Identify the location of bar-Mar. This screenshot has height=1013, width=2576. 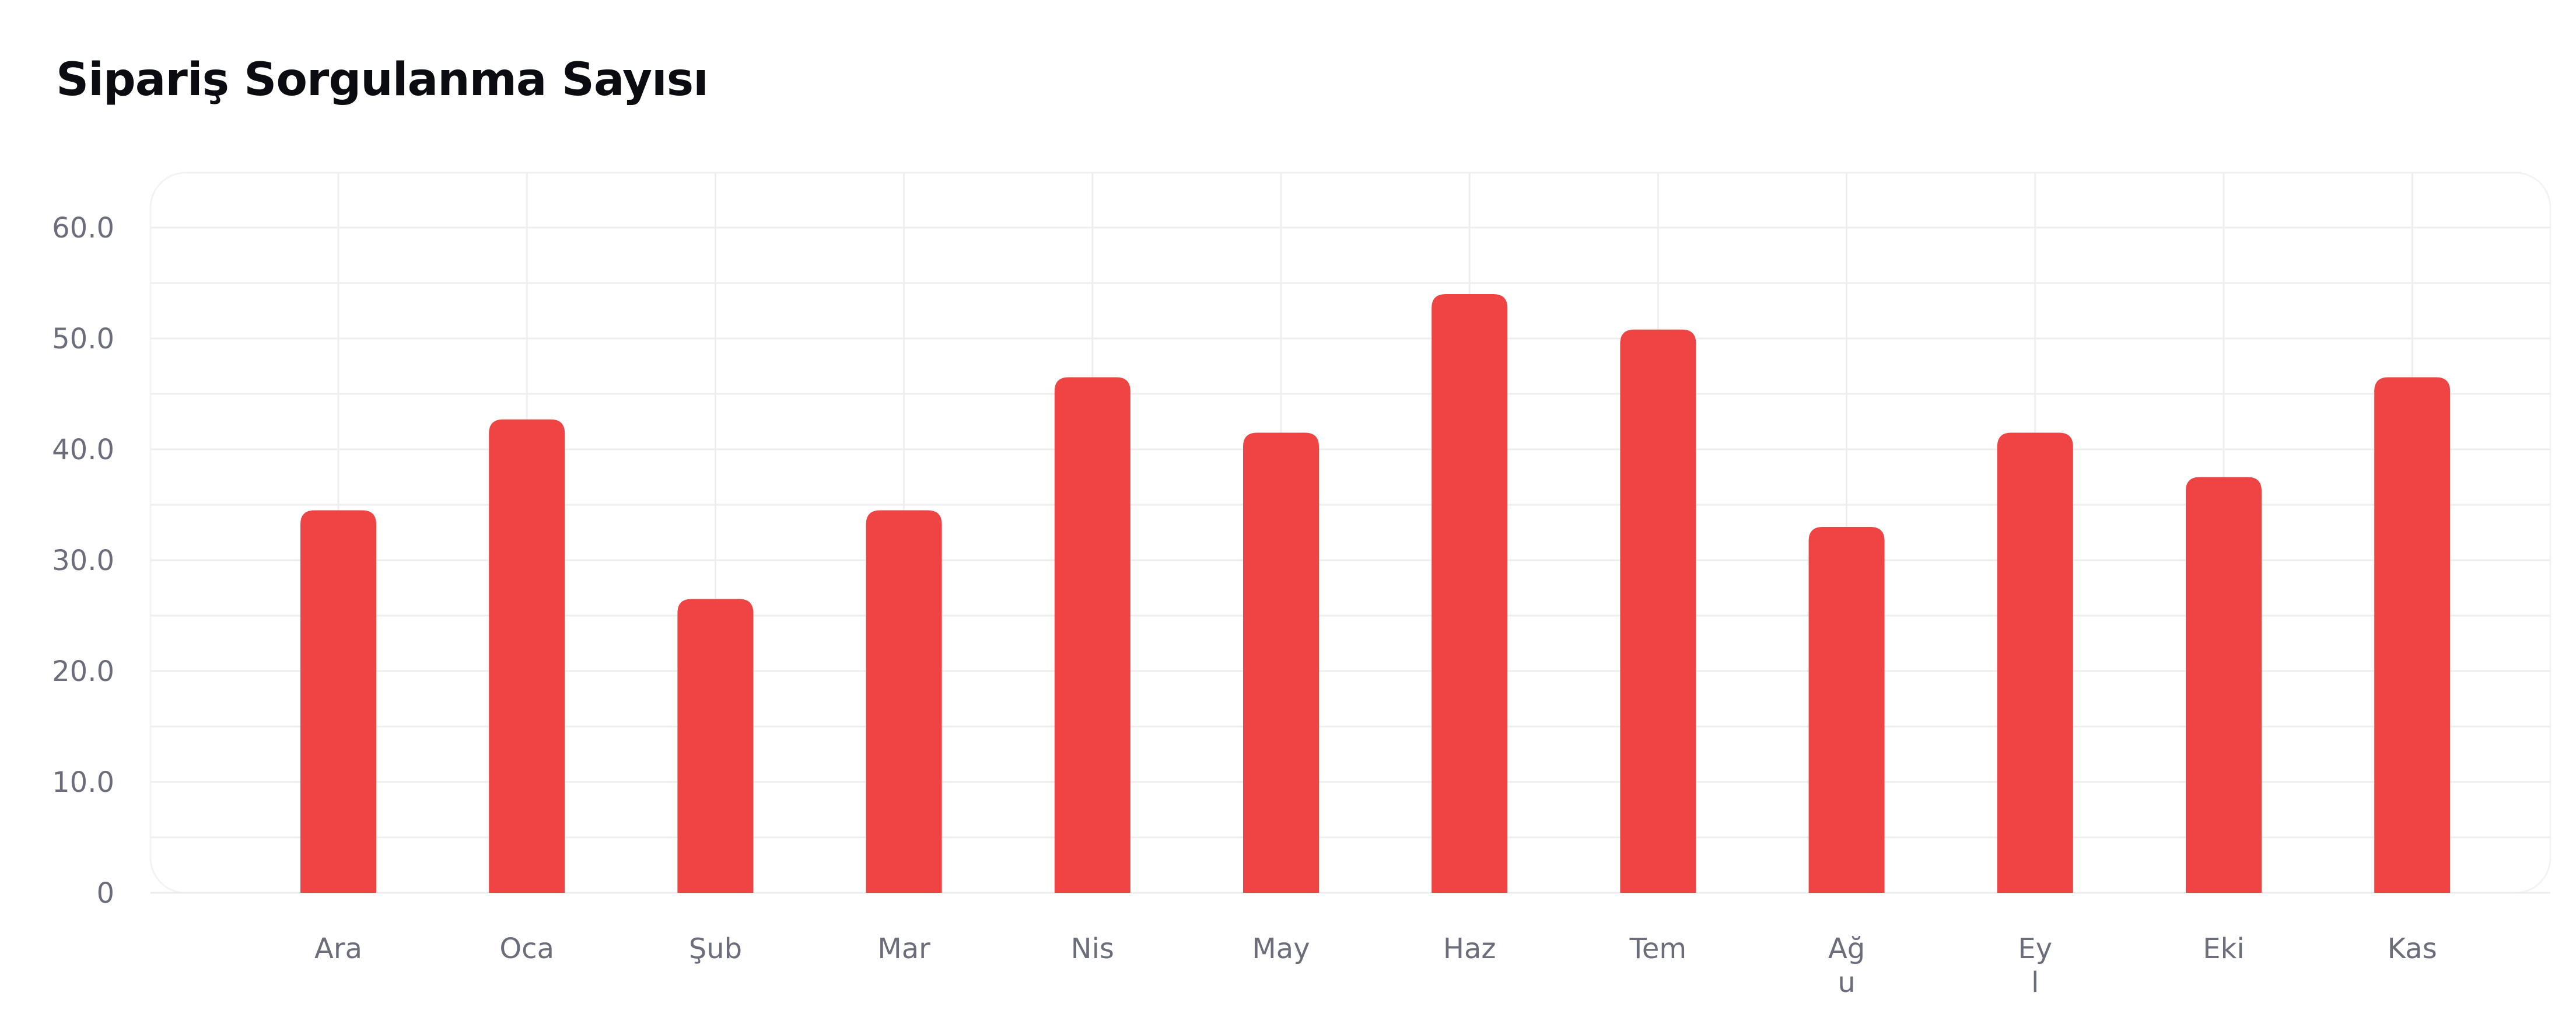
(904, 701).